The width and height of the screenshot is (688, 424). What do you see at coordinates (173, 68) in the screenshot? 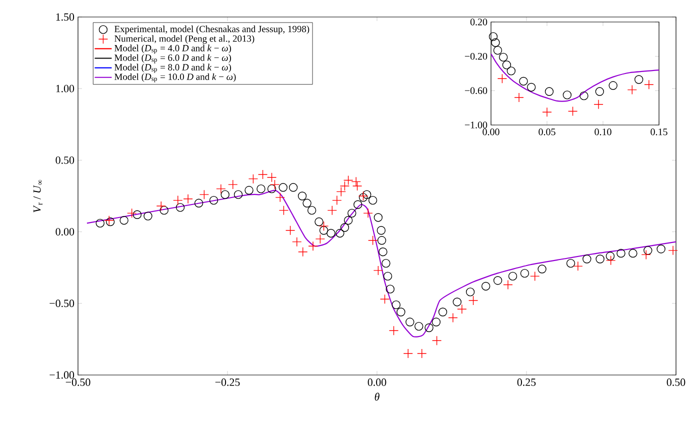
I see `text: Model (D$_{sp}$ = 8.0 D and k − ω)` at bounding box center [173, 68].